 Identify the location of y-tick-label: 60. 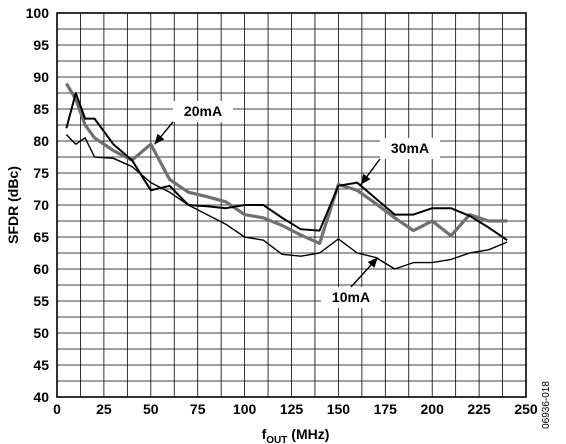
(41, 269).